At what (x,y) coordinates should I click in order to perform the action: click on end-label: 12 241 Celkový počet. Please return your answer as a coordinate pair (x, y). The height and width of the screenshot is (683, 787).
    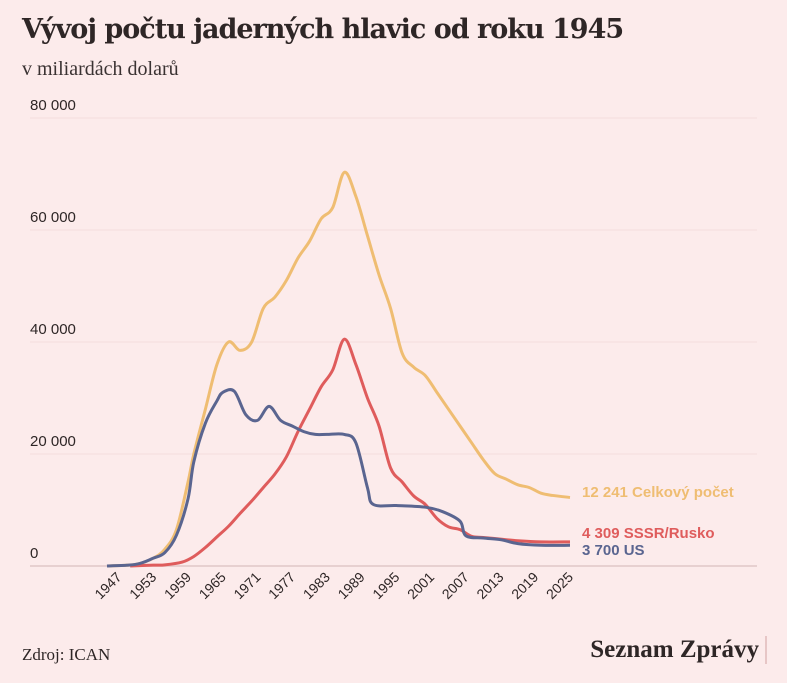
    Looking at the image, I should click on (658, 492).